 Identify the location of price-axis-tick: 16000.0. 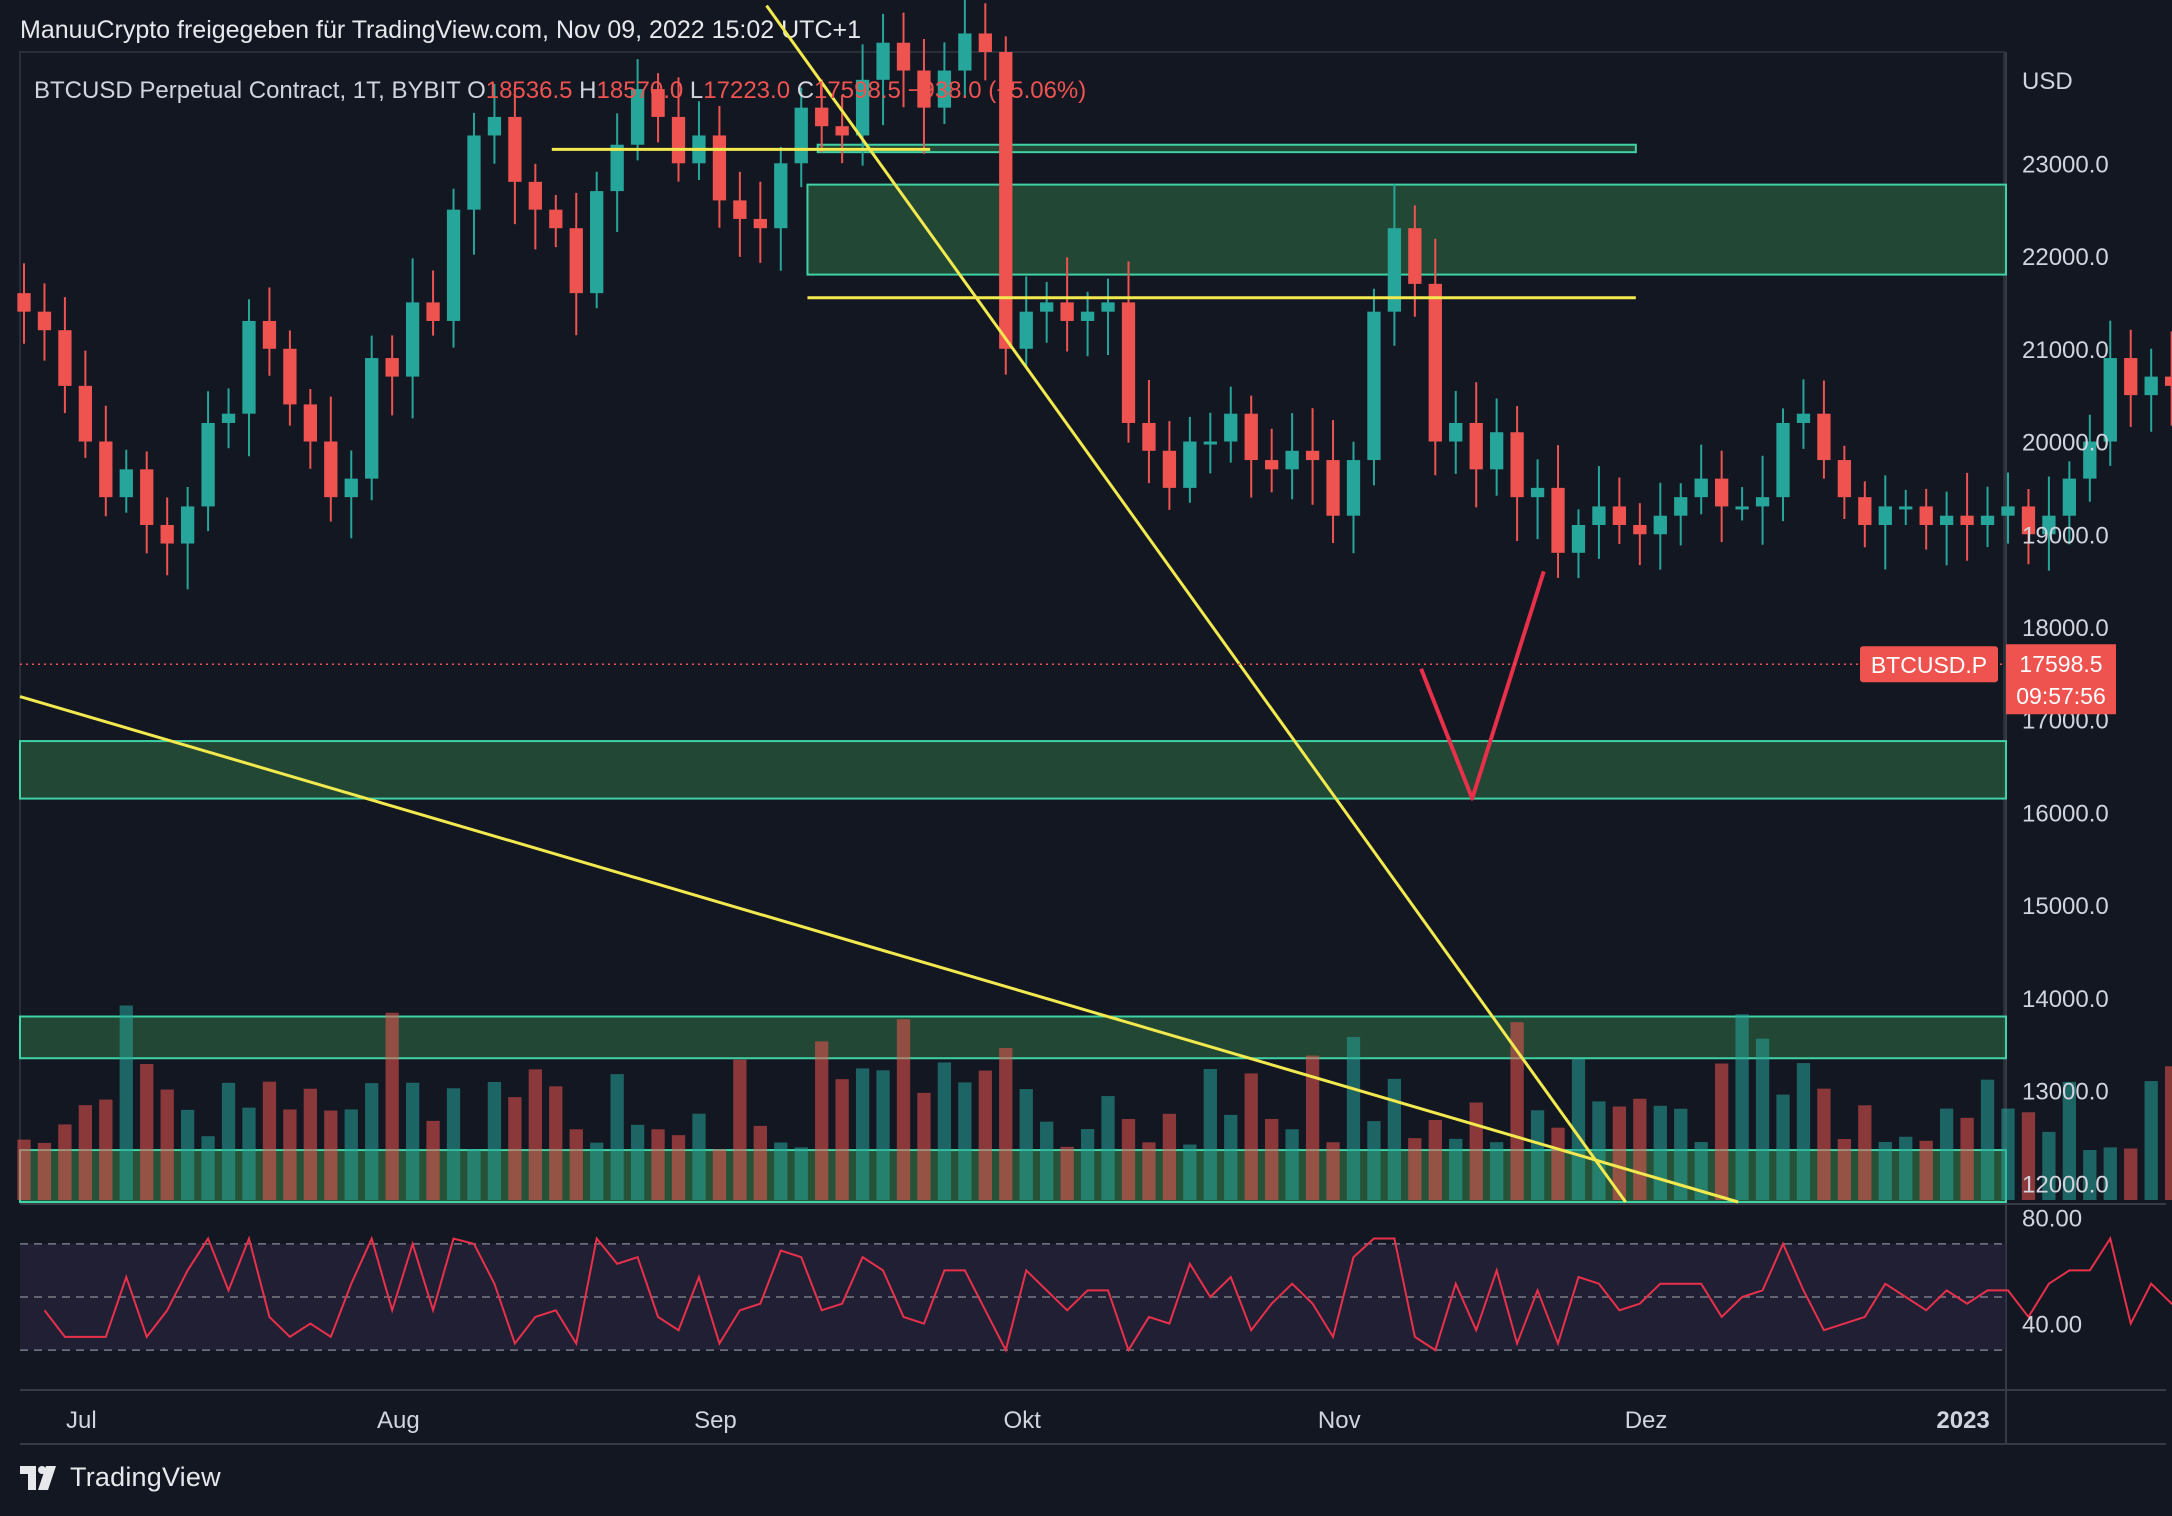
(2065, 813).